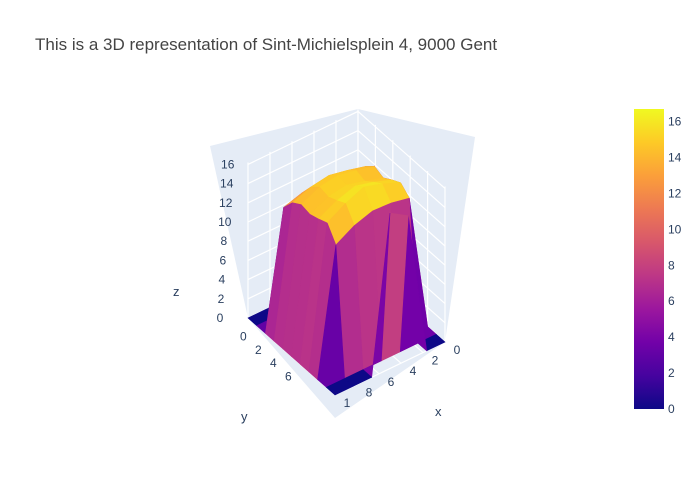  Describe the element at coordinates (675, 158) in the screenshot. I see `colorbar-tick-label: 14` at that location.